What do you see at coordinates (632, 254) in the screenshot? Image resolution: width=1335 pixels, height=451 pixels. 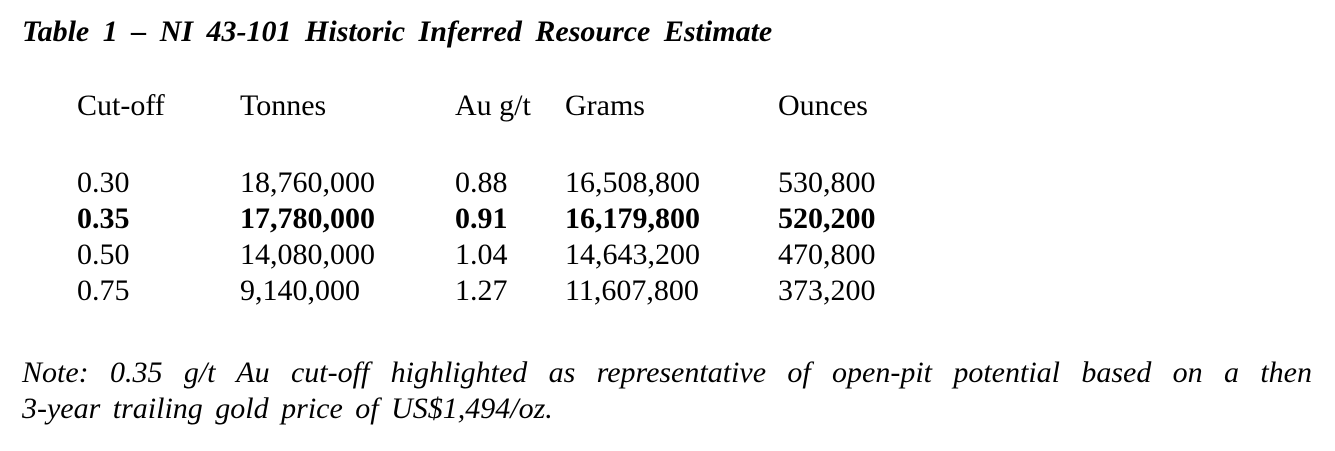 I see `cell-grams: 14,643,200` at bounding box center [632, 254].